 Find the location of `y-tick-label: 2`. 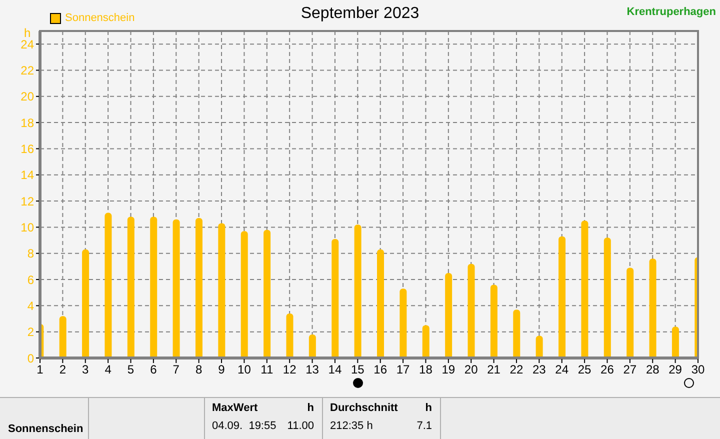

y-tick-label: 2 is located at coordinates (30, 332).